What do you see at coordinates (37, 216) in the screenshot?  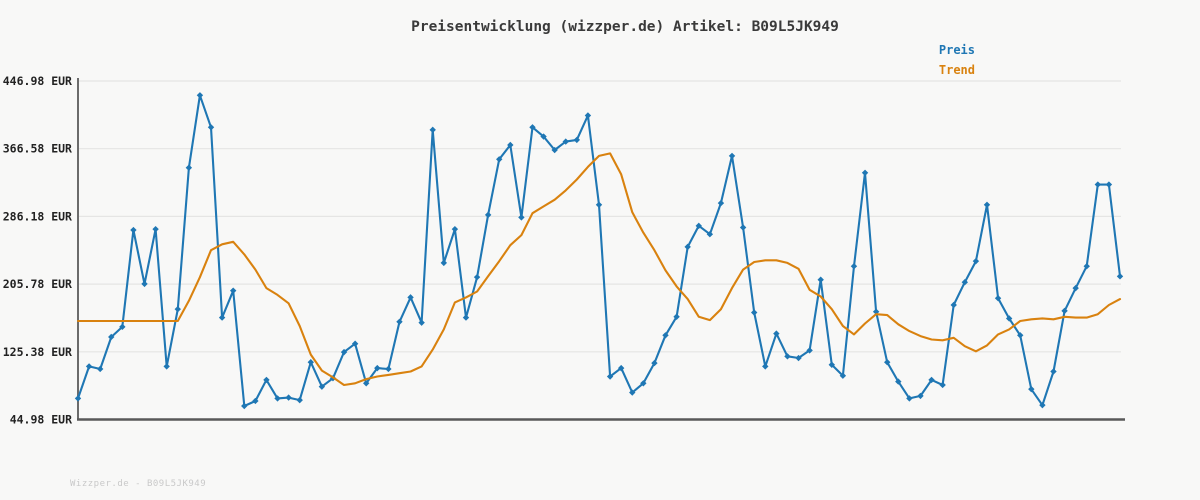 I see `svg-text: 286.18 EUR` at bounding box center [37, 216].